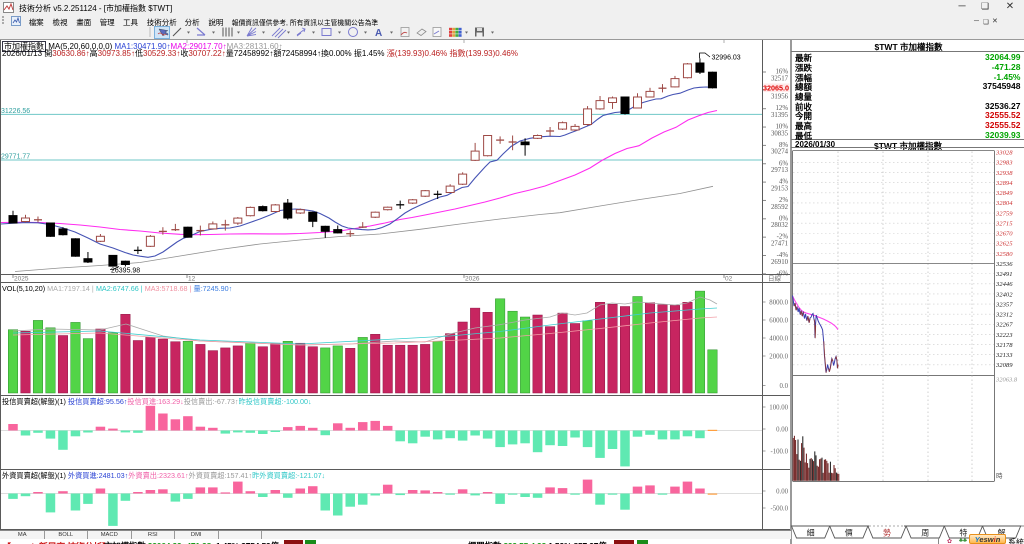 This screenshot has width=1024, height=544. Describe the element at coordinates (779, 243) in the screenshot. I see `svg-text: 27471` at that location.